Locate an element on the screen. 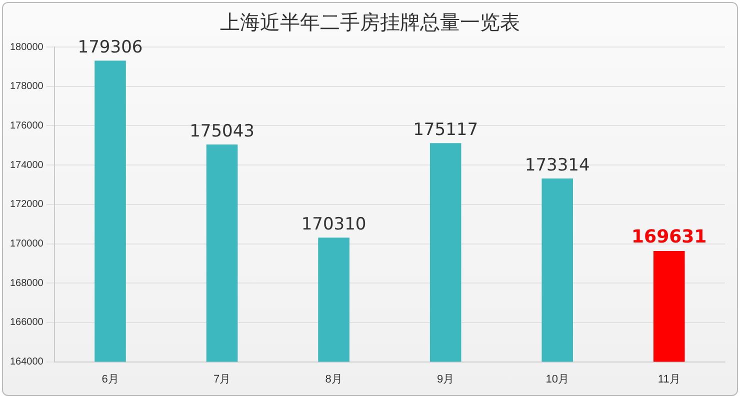 The height and width of the screenshot is (398, 740). x-tick-label: 6月 is located at coordinates (110, 379).